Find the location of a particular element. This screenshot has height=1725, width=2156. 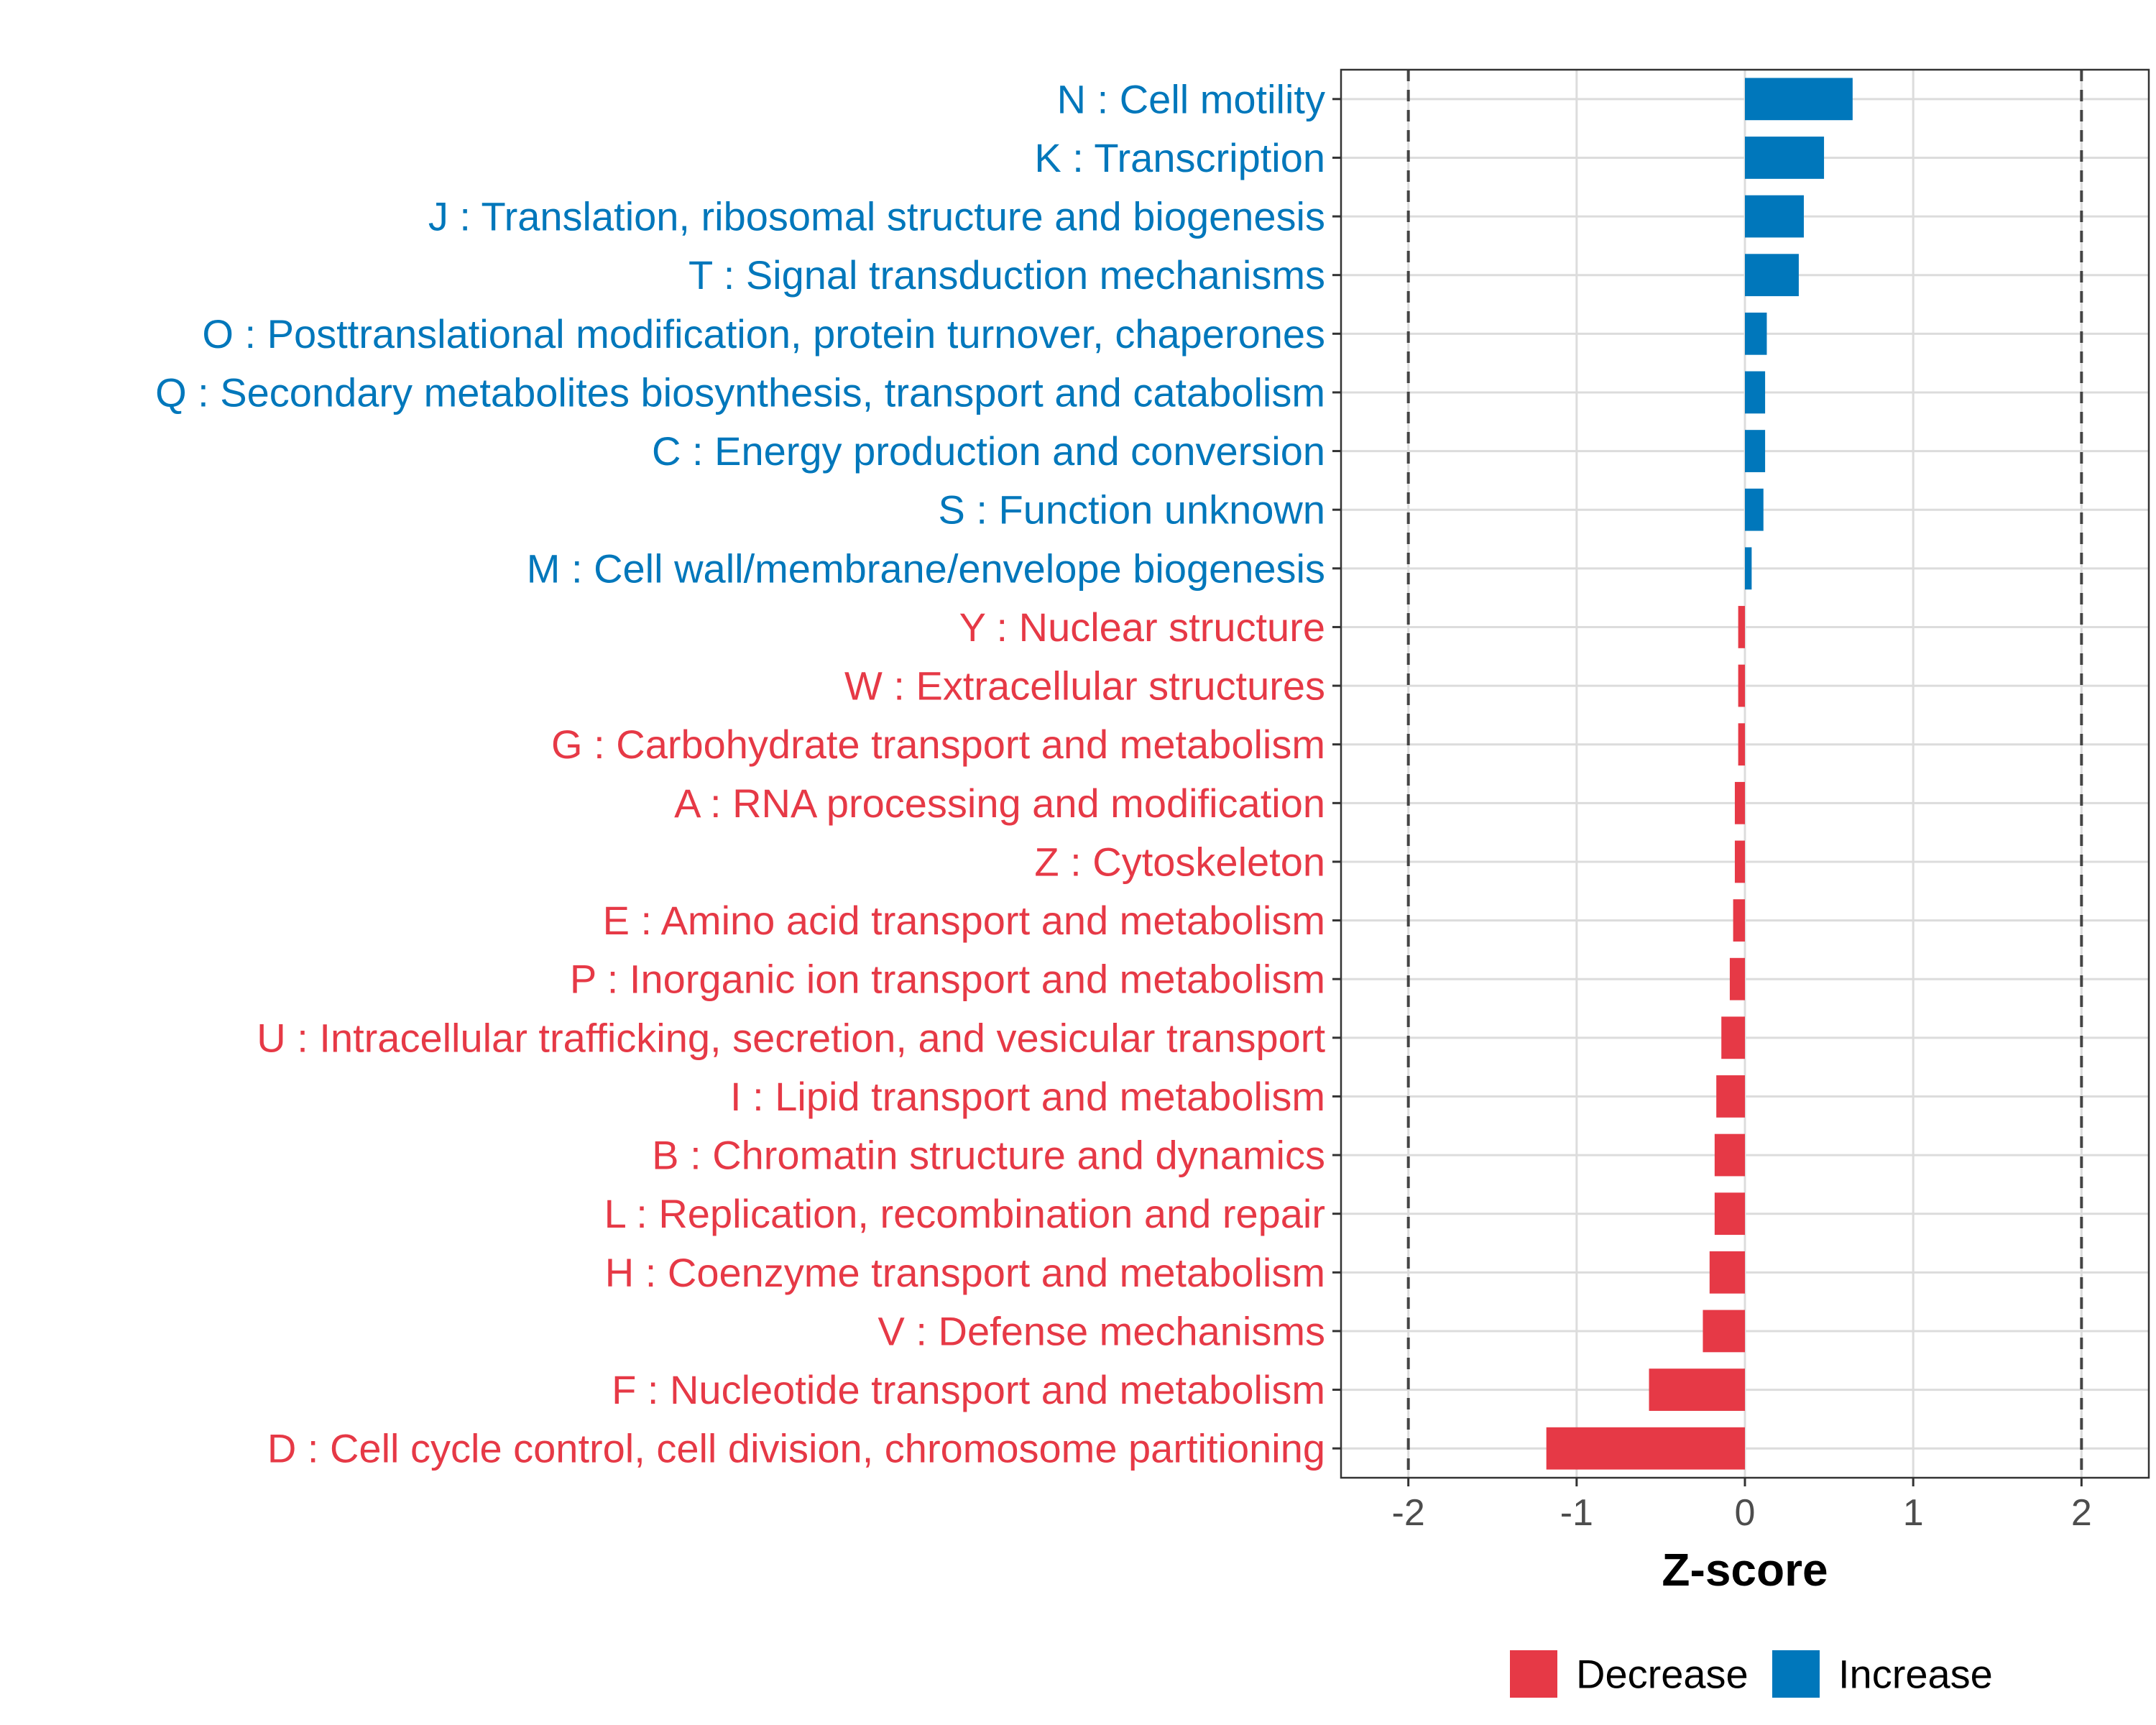

category-label: H : Coenzyme transport and metabolism is located at coordinates (965, 1272).